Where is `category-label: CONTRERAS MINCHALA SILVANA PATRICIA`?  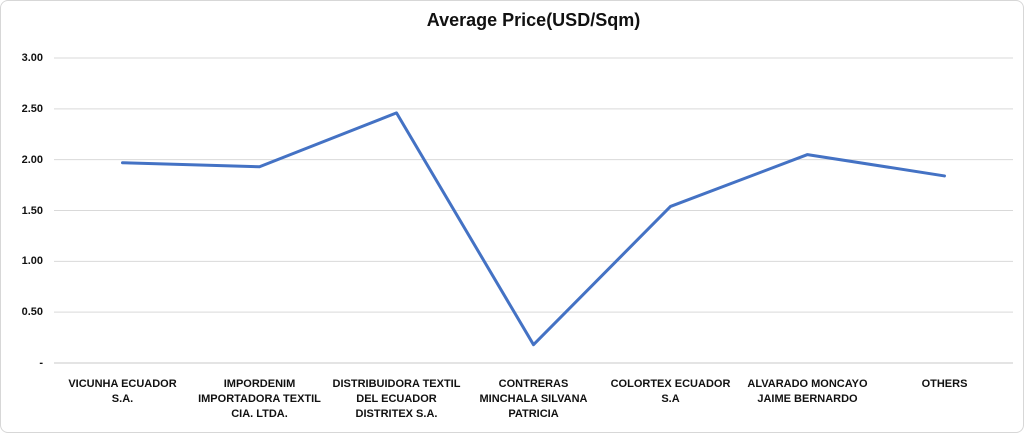
category-label: CONTRERAS MINCHALA SILVANA PATRICIA is located at coordinates (533, 399).